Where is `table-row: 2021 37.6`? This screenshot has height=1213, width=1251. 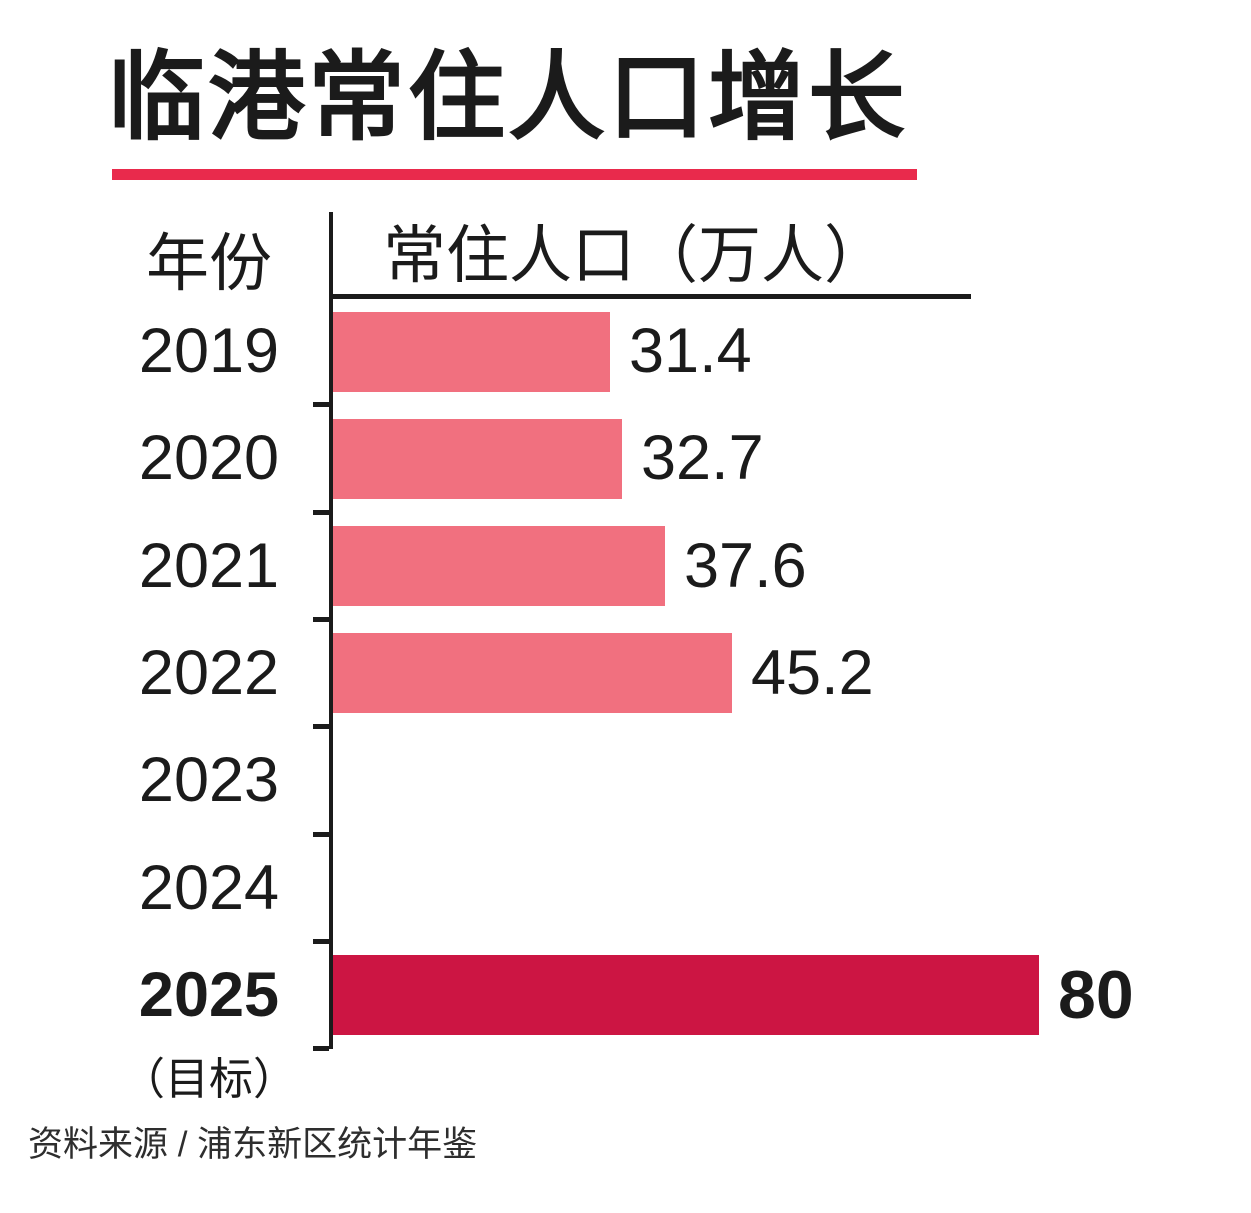
table-row: 2021 37.6 is located at coordinates (625, 565).